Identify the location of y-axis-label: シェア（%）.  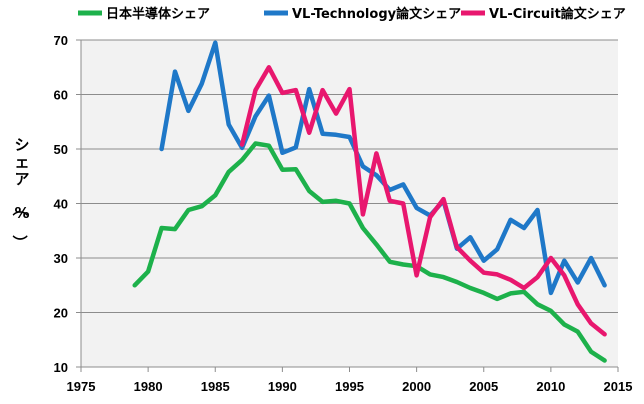
(19, 193).